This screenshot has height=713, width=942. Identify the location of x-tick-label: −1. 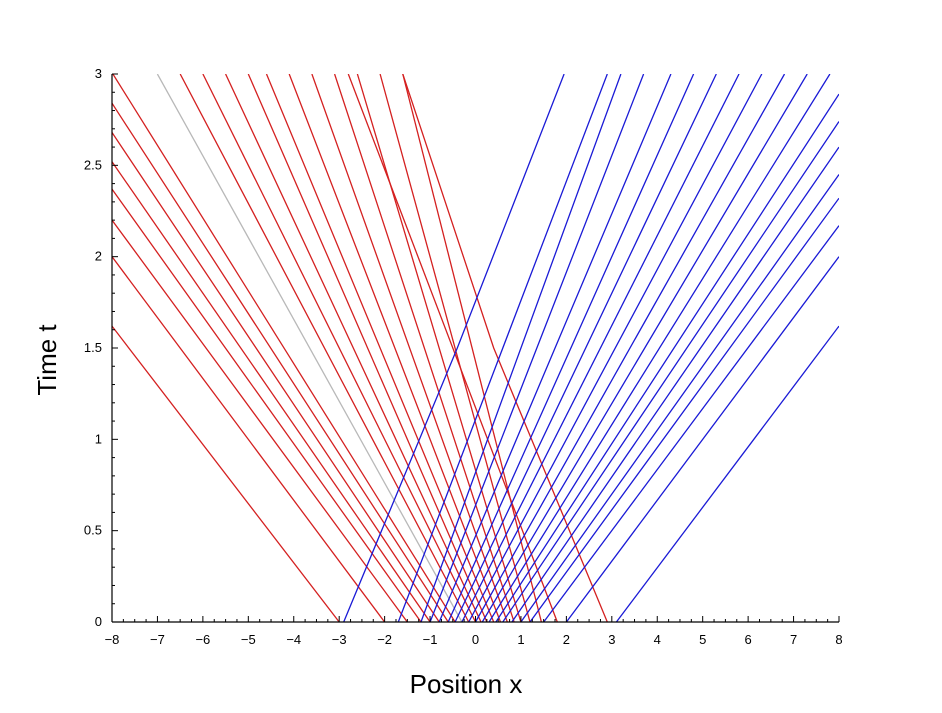
(430, 639).